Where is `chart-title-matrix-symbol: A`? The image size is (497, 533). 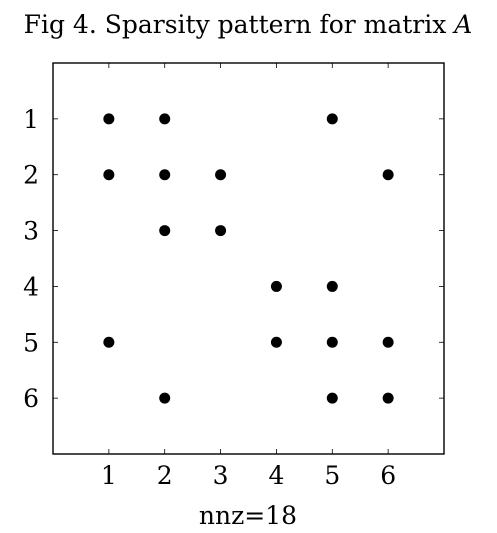
chart-title-matrix-symbol: A is located at coordinates (462, 24).